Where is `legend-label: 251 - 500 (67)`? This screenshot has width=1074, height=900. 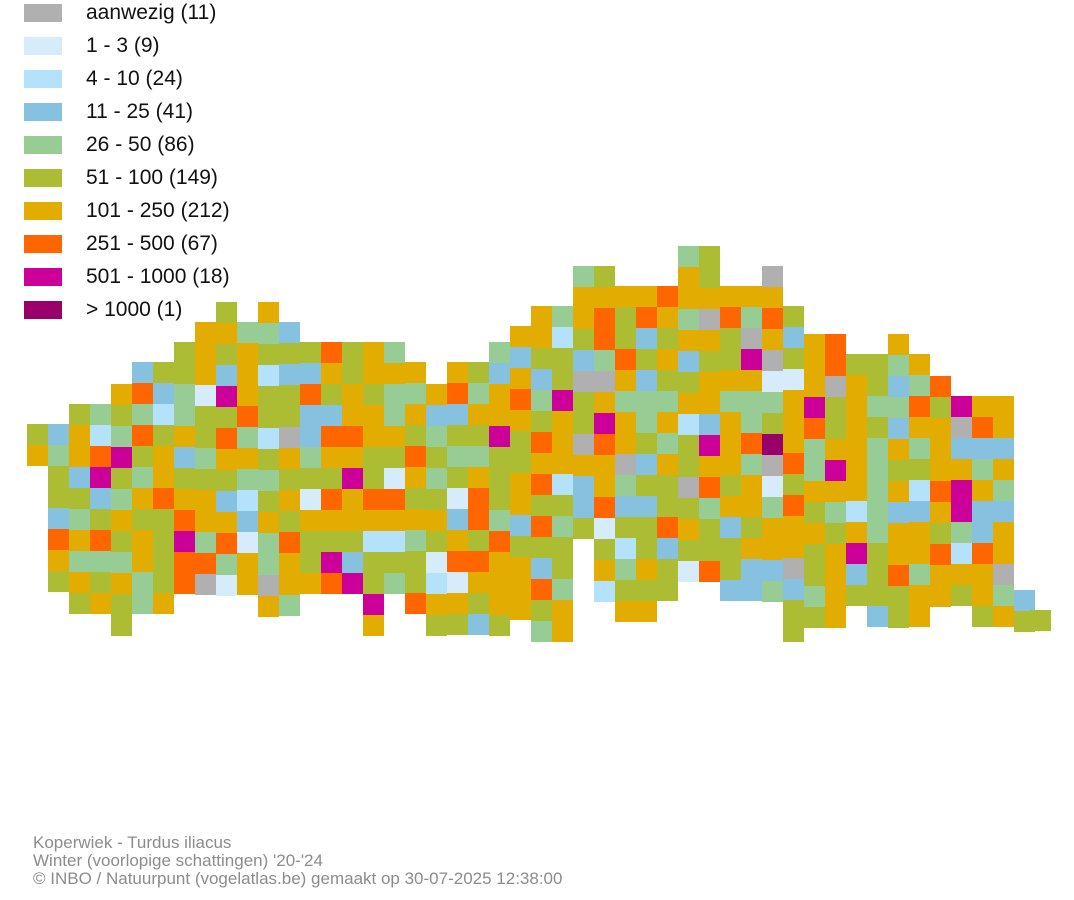
legend-label: 251 - 500 (67) is located at coordinates (152, 243).